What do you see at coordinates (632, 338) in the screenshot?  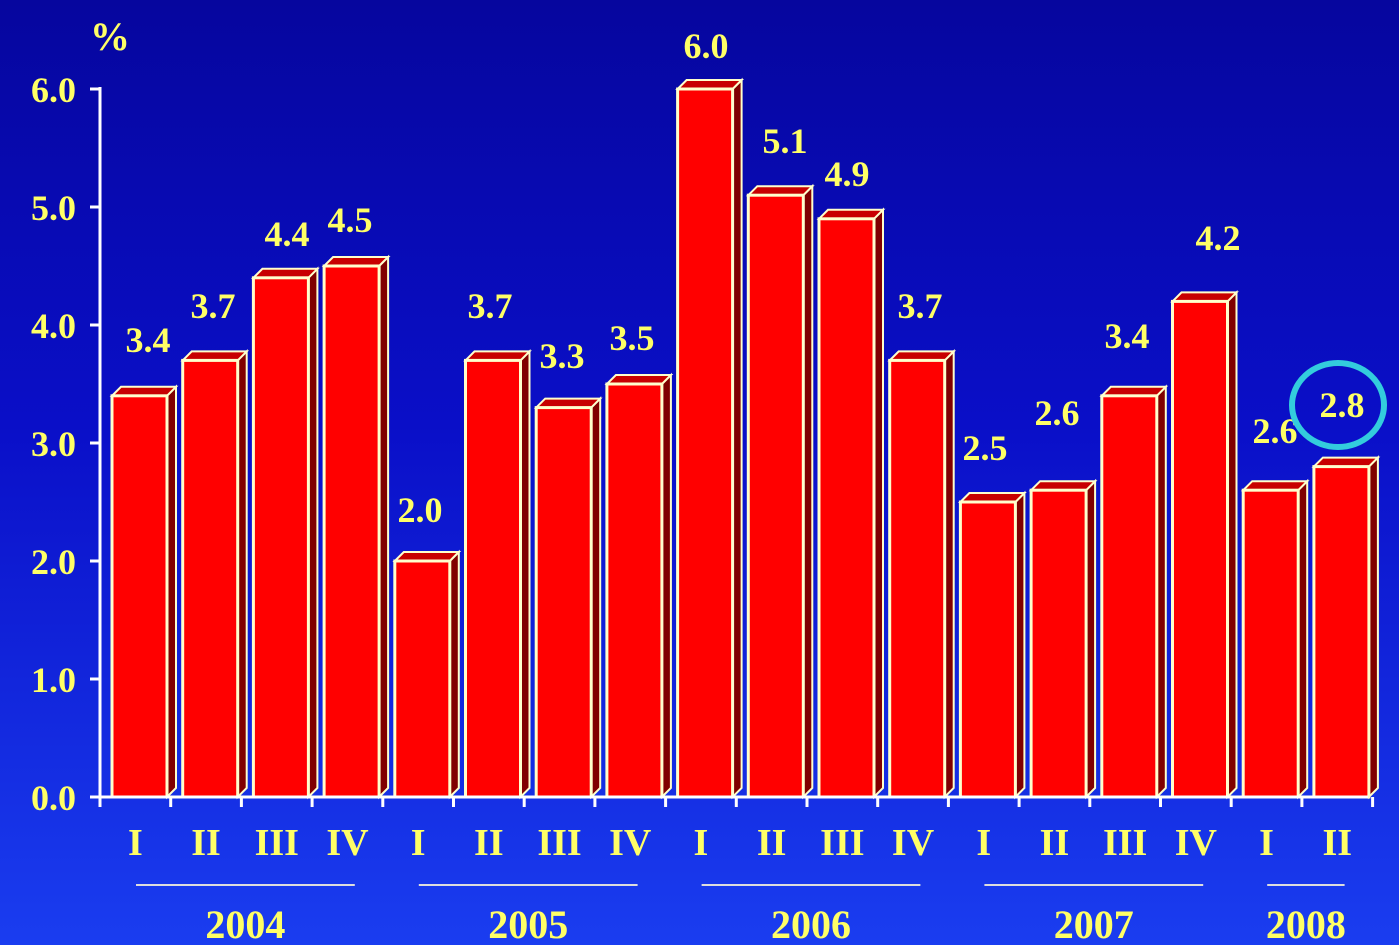 I see `data-label: 3.5` at bounding box center [632, 338].